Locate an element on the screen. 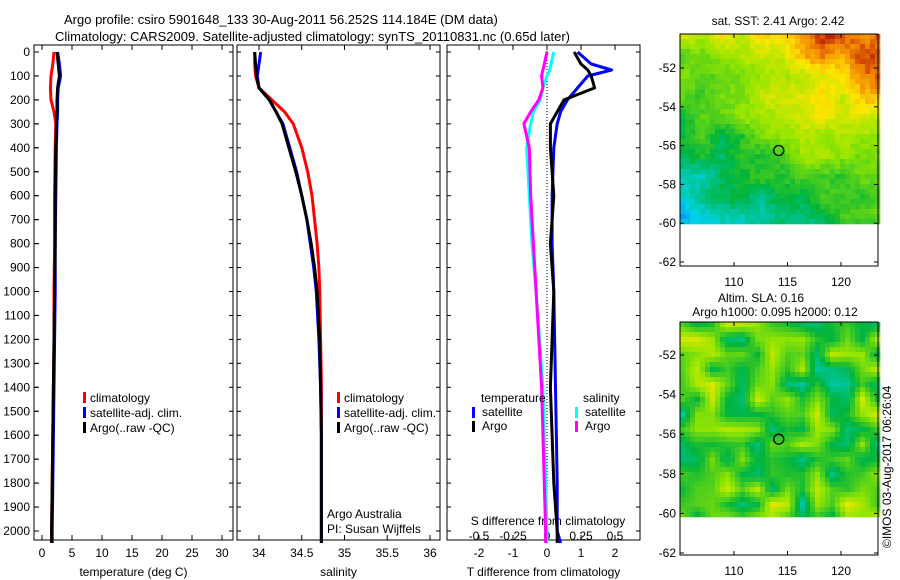 This screenshot has height=580, width=900. legend-label: satellite is located at coordinates (502, 412).